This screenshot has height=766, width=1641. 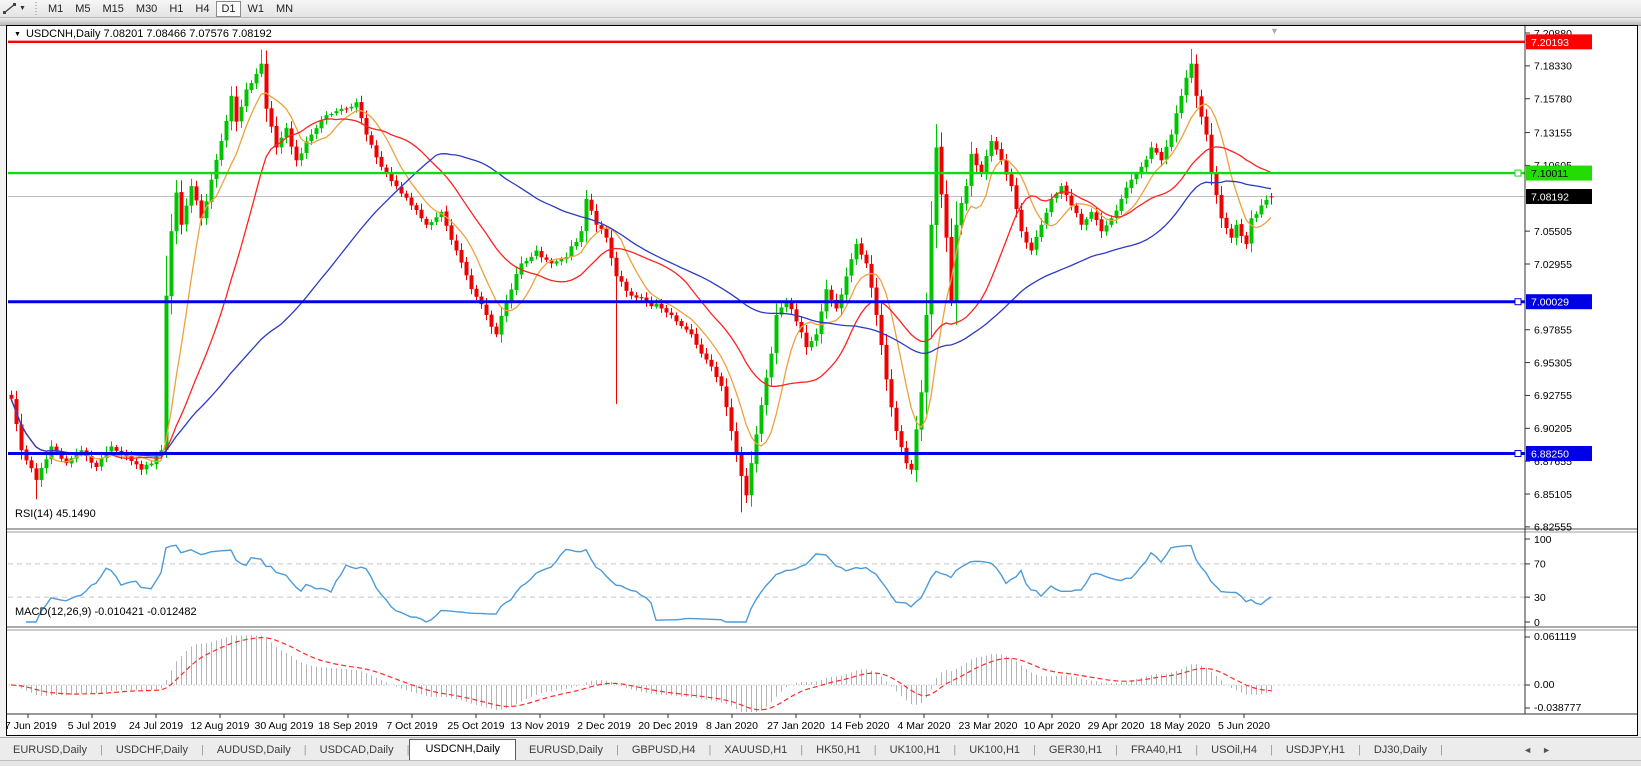 What do you see at coordinates (146, 8) in the screenshot?
I see `timeframe-button-m30: M30` at bounding box center [146, 8].